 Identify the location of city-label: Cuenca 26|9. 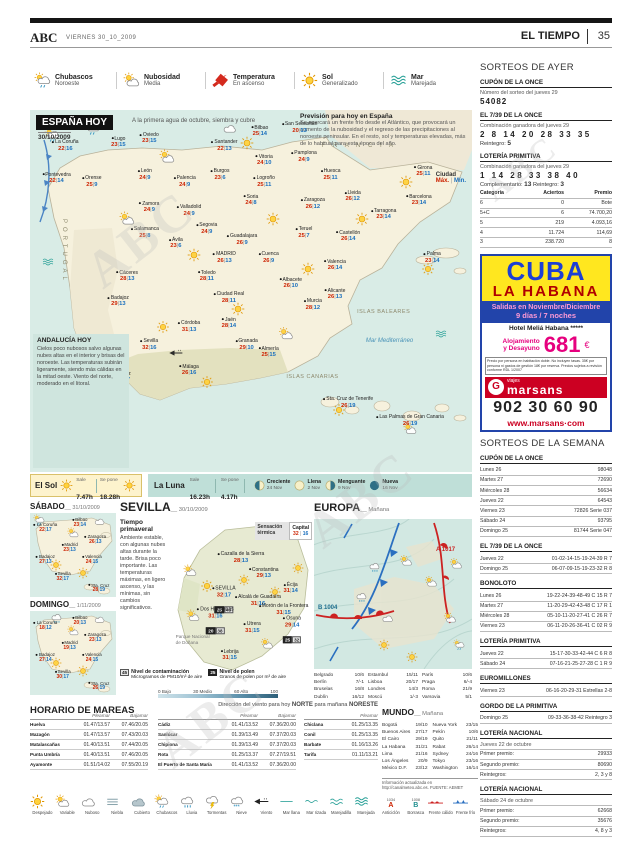
(268, 258).